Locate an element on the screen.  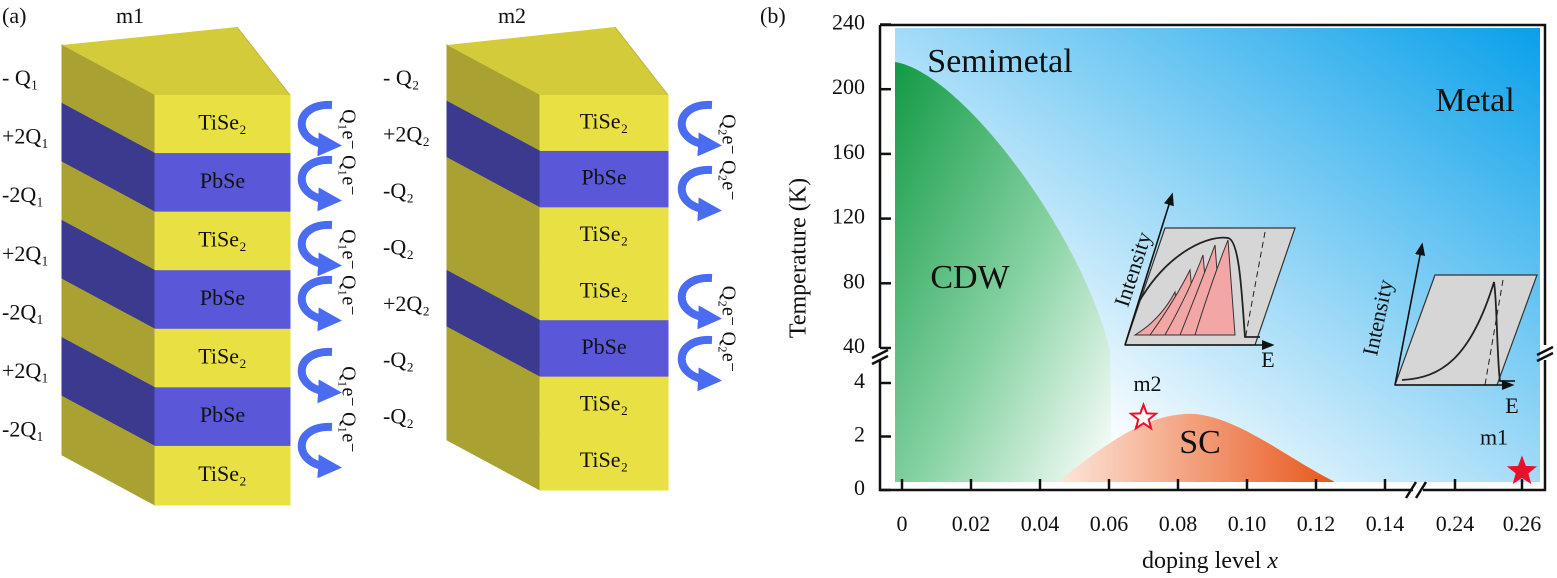
y-tick-label: 160 is located at coordinates (848, 151).